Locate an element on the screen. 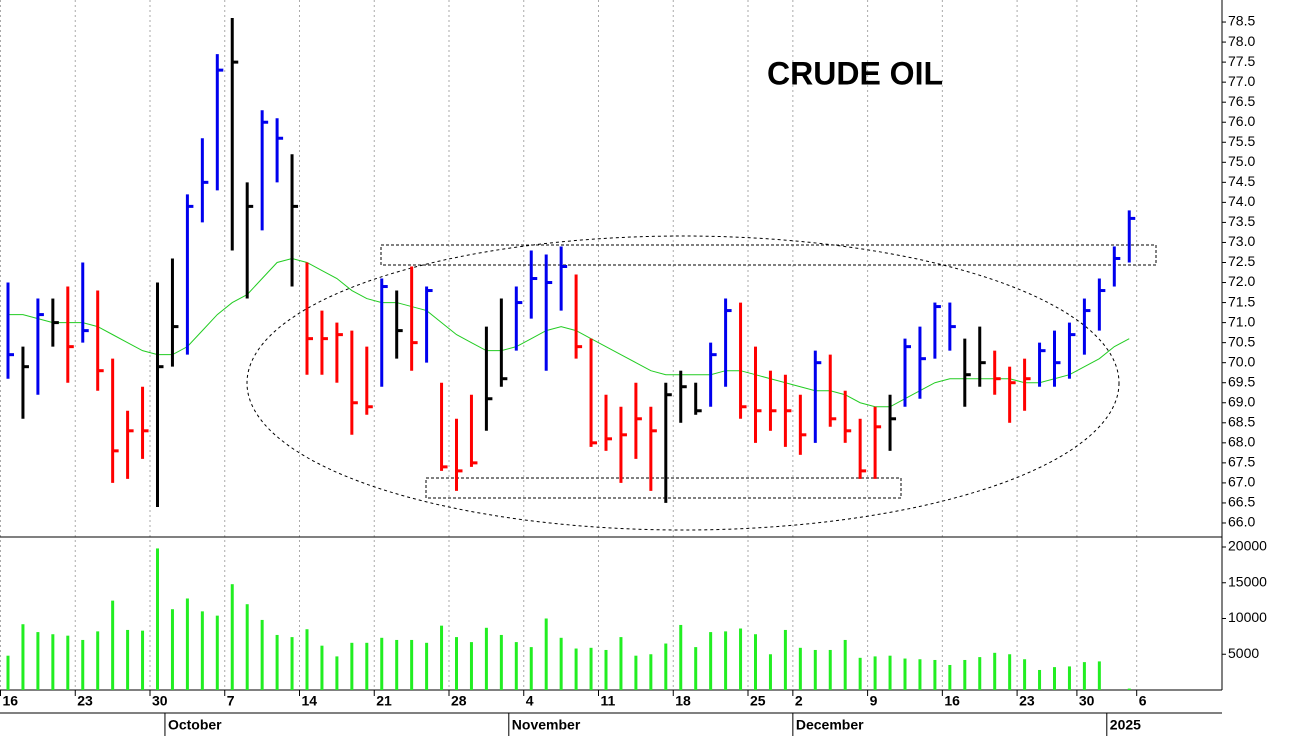 This screenshot has height=736, width=1294. y-tick-label: 71.0 is located at coordinates (1241, 321).